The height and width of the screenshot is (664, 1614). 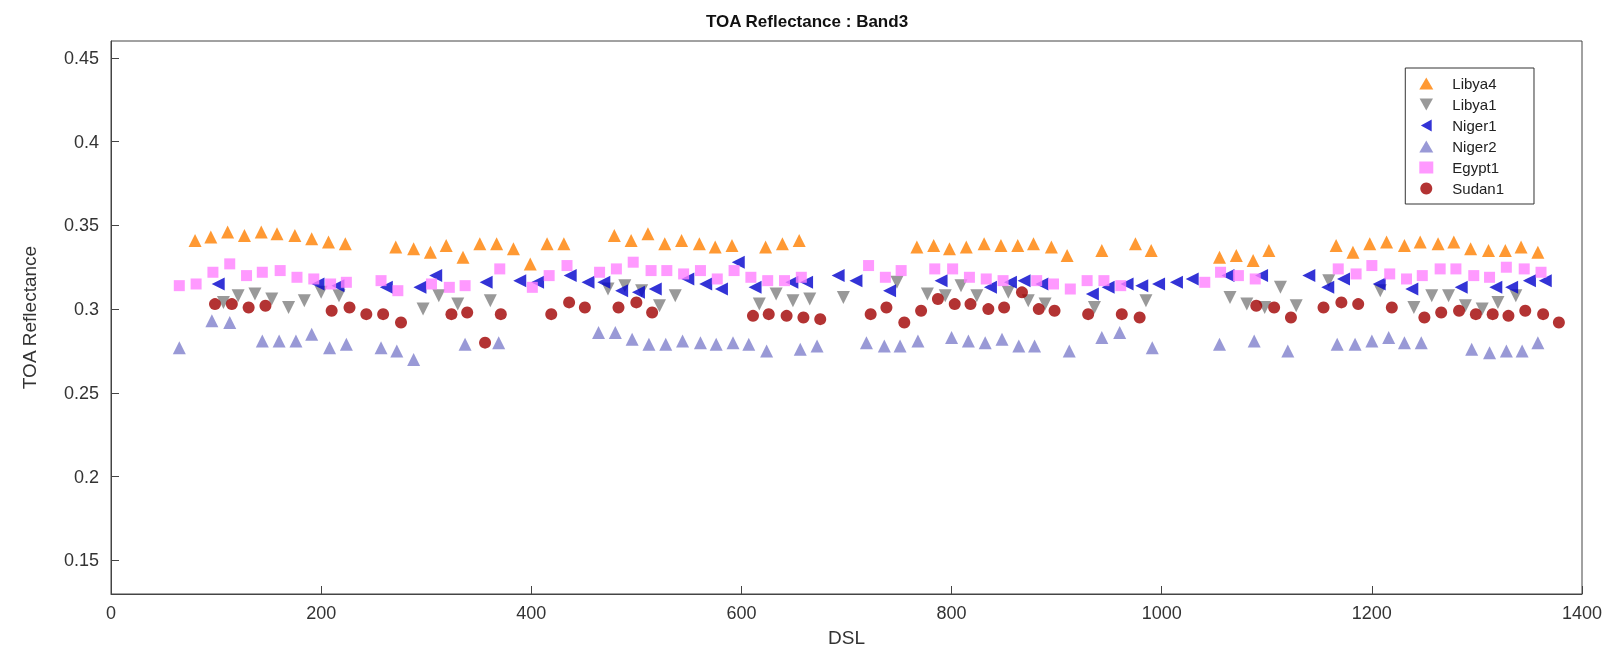 I want to click on x-tick-label: 0, so click(x=111, y=613).